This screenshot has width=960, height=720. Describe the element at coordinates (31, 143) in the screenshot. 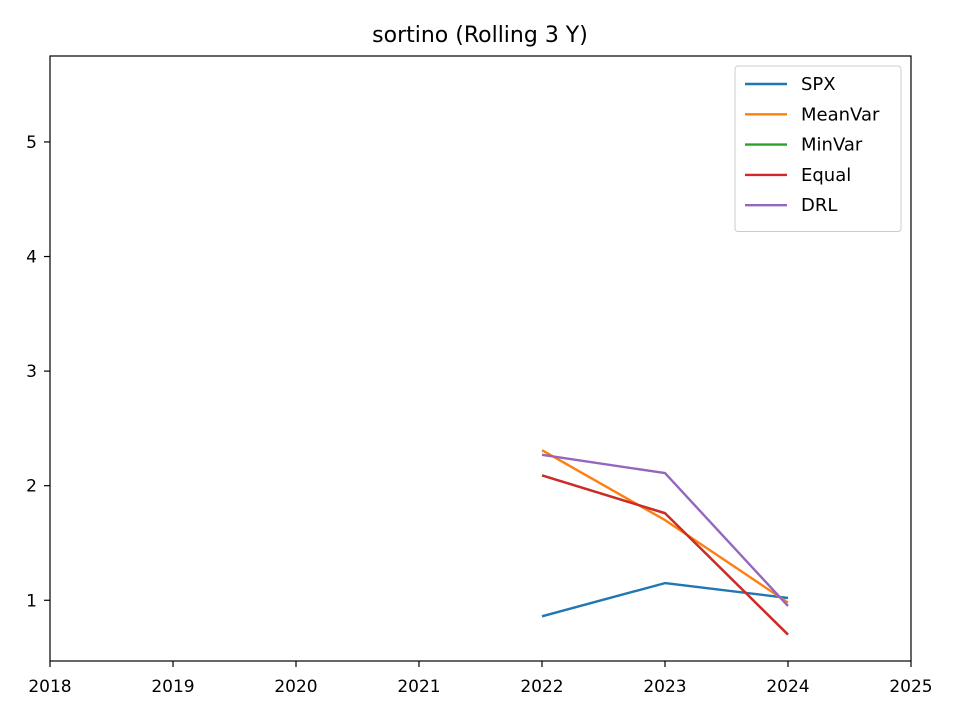

I see `y-tick-label-5: 5` at that location.